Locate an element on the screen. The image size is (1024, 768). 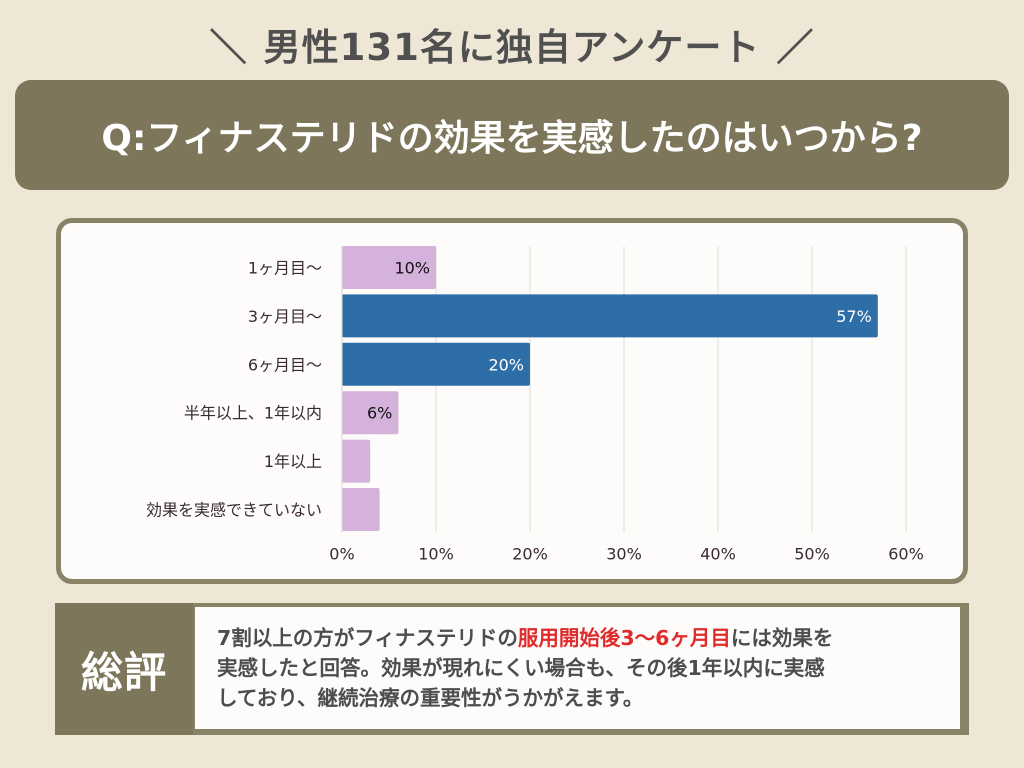
data-label: 20% is located at coordinates (506, 364).